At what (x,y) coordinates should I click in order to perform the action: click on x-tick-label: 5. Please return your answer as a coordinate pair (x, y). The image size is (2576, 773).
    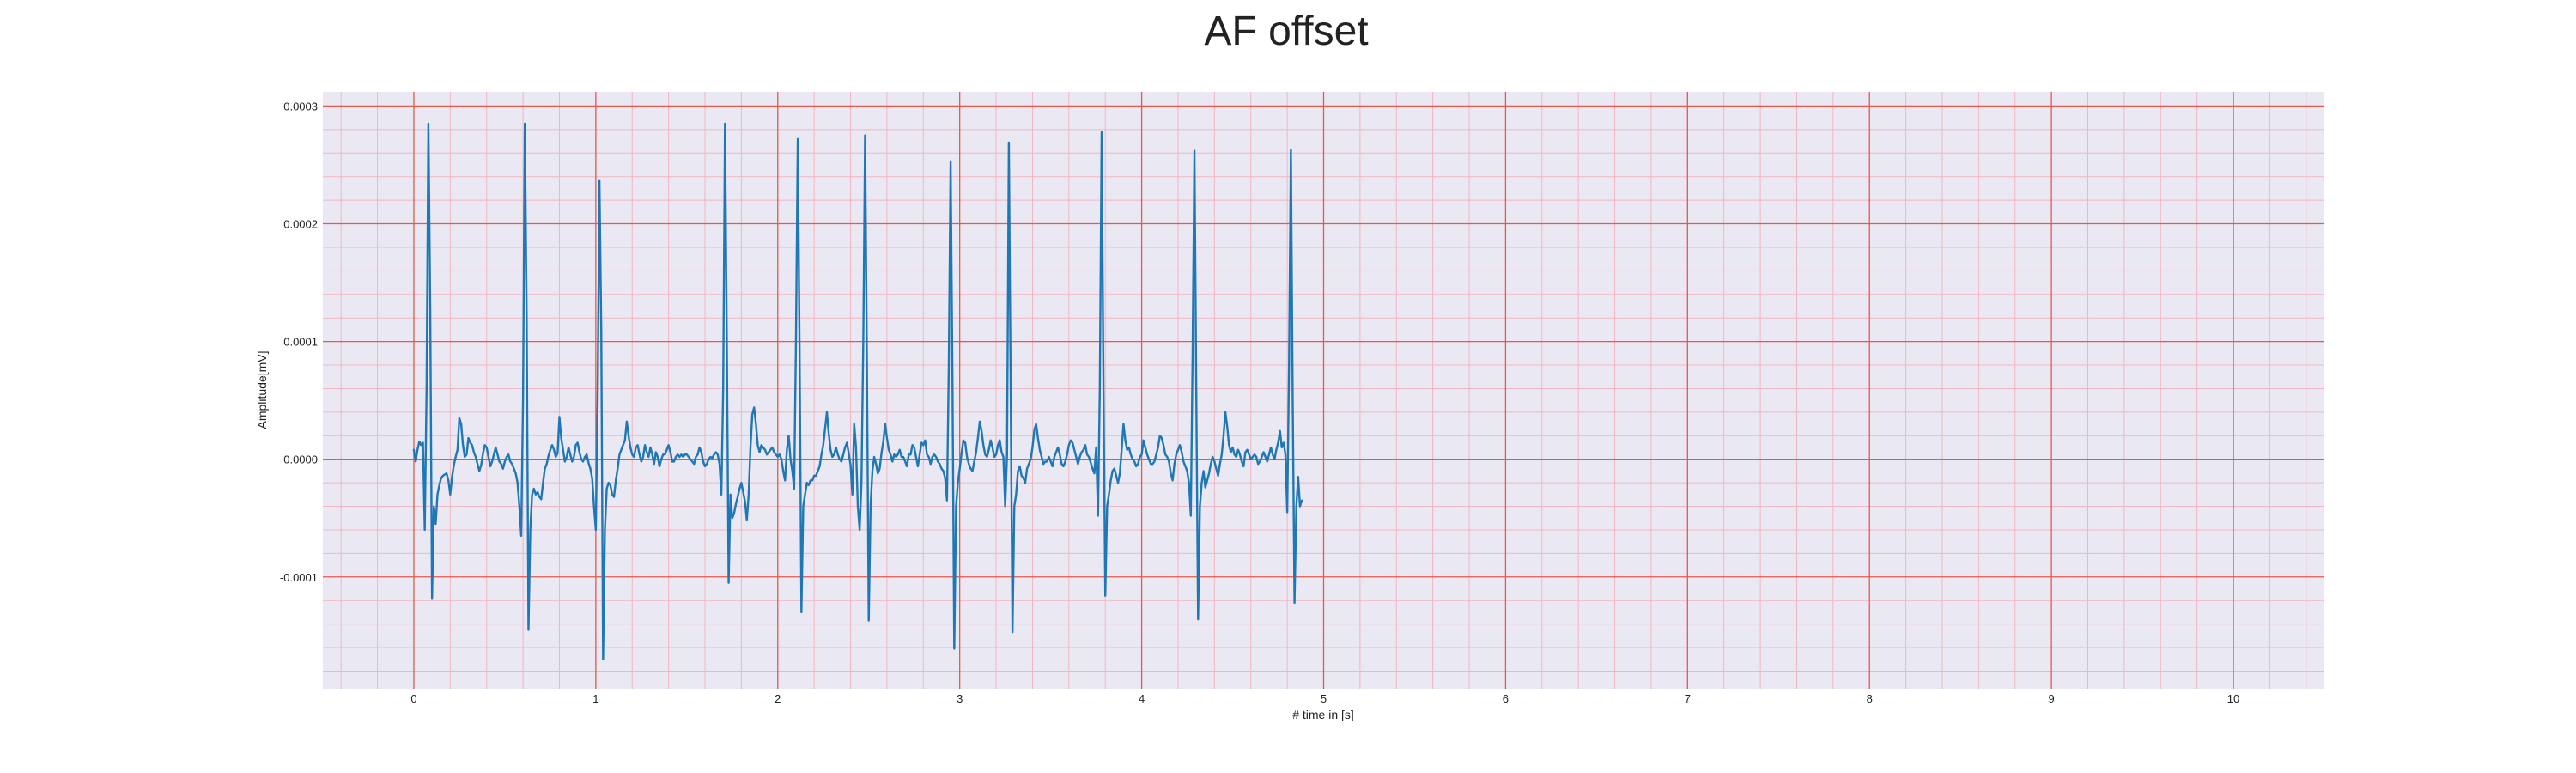
    Looking at the image, I should click on (1324, 698).